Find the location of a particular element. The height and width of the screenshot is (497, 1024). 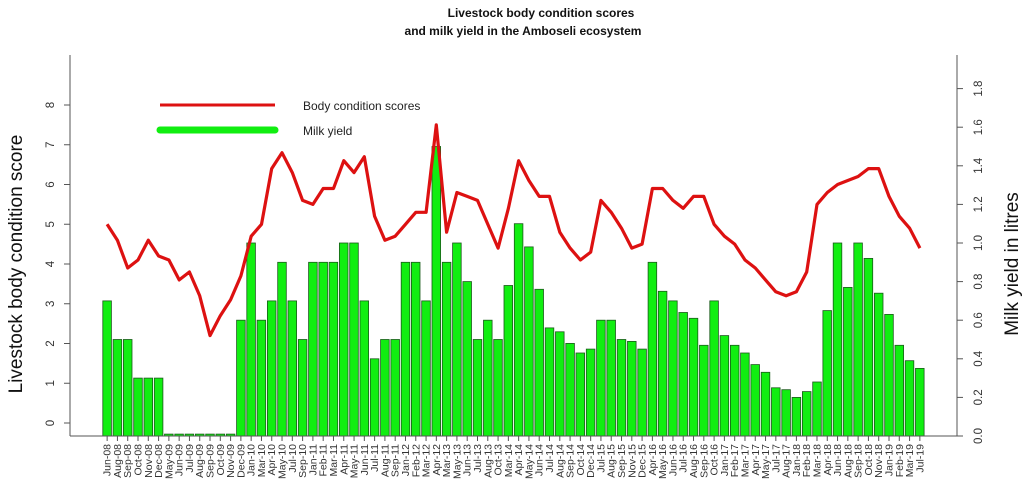

x-tick-label: Oct-08 is located at coordinates (139, 460).